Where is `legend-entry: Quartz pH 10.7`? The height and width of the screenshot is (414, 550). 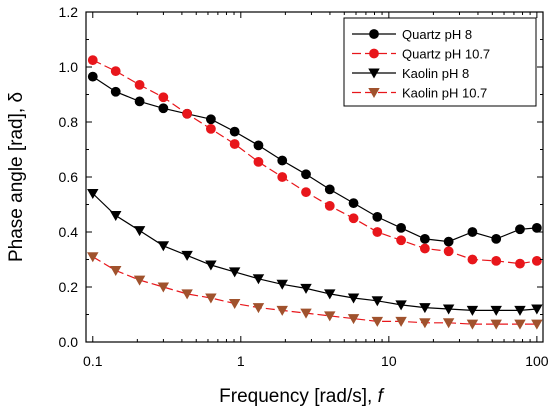 legend-entry: Quartz pH 10.7 is located at coordinates (421, 54).